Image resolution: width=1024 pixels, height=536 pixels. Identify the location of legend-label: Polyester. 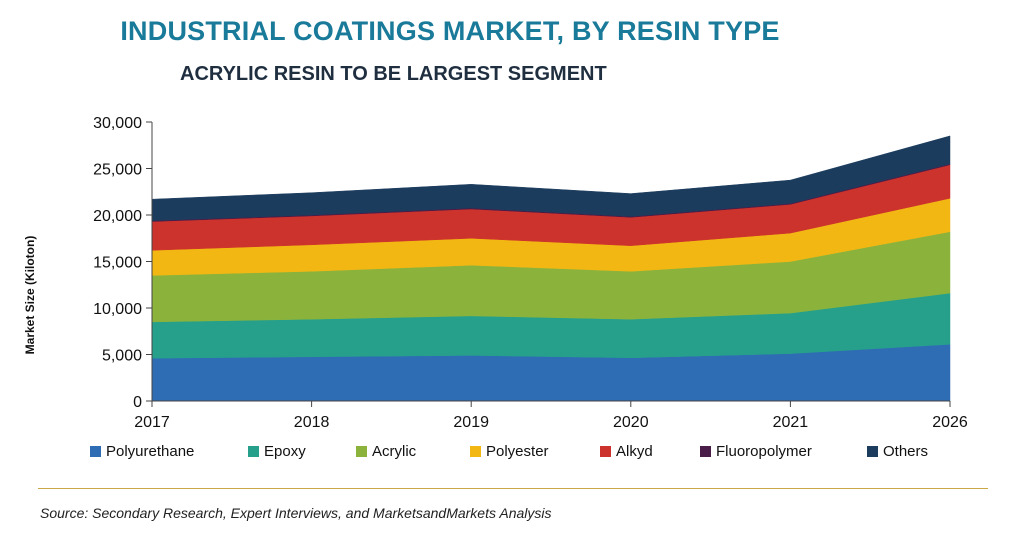
(517, 451).